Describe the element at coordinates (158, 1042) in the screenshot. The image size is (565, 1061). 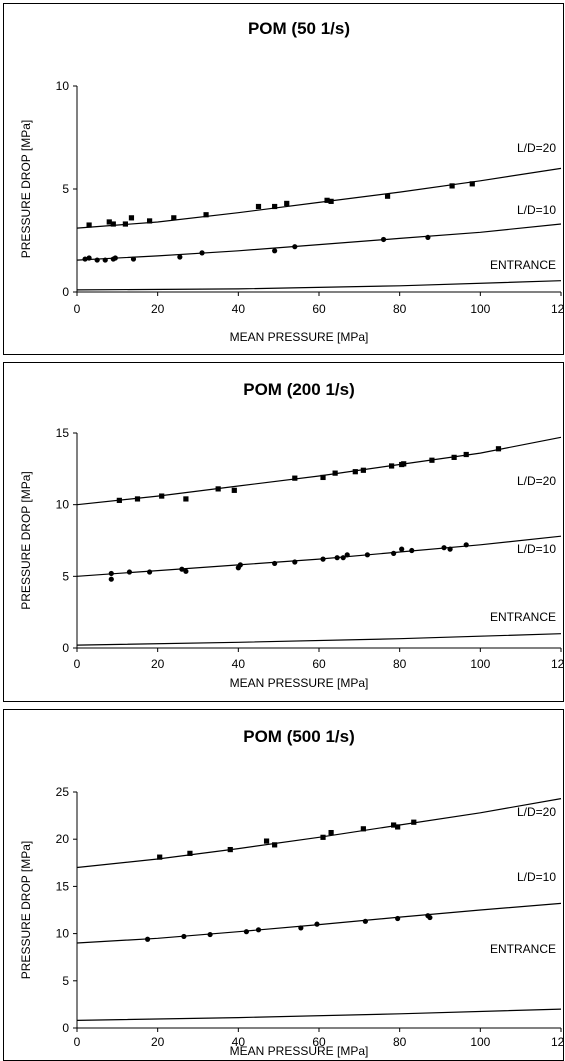
I see `chart-500-x-tick-label: 20` at that location.